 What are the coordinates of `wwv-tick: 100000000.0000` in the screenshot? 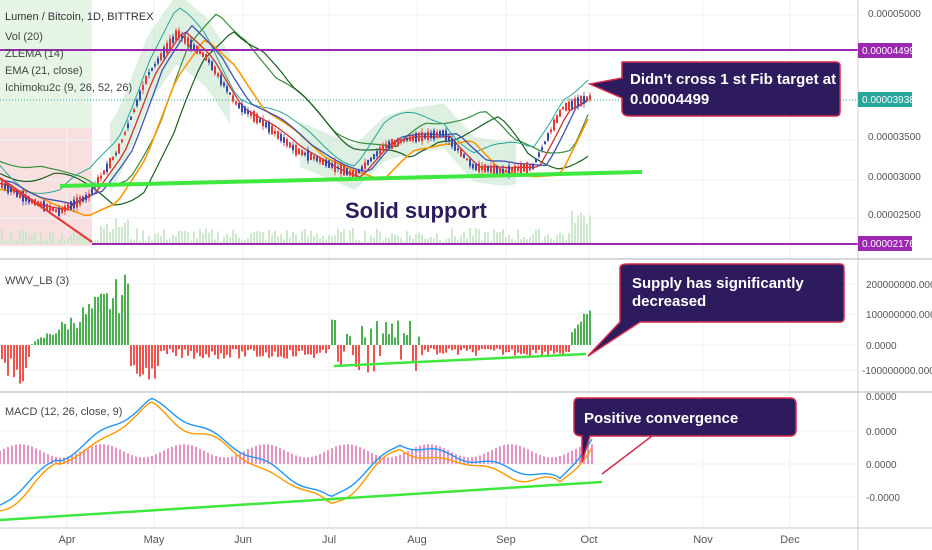 It's located at (899, 315).